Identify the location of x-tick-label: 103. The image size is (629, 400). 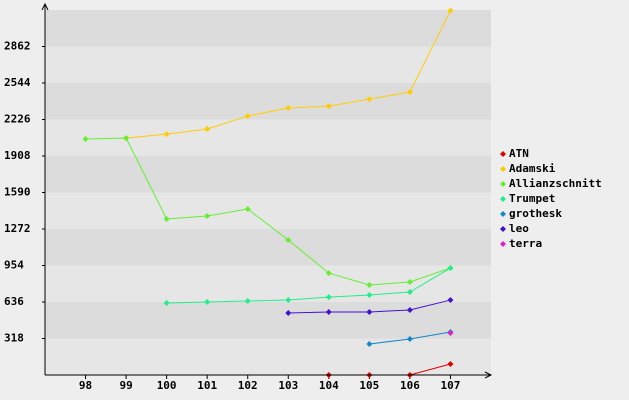
(288, 385).